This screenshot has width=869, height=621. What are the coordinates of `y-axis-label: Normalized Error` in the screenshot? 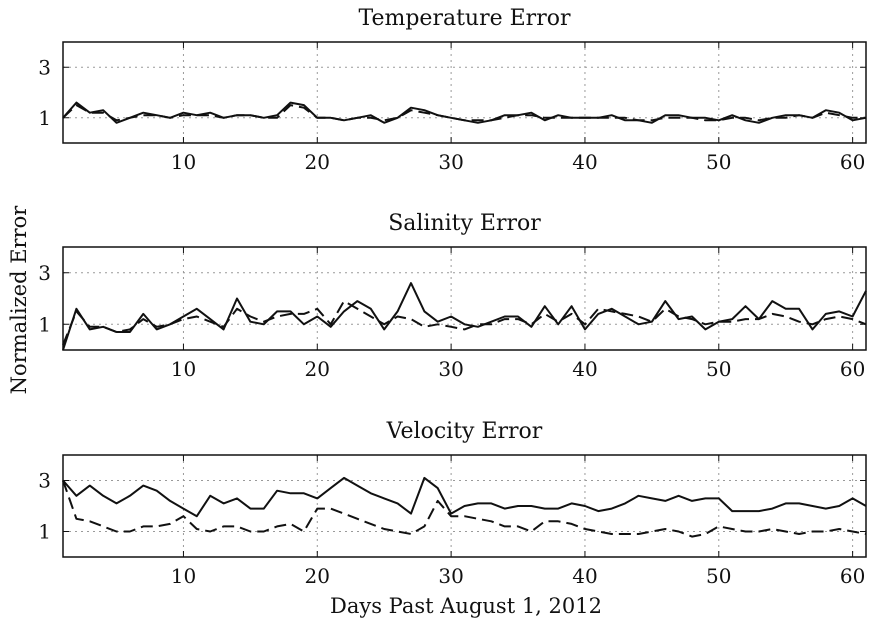 It's located at (19, 300).